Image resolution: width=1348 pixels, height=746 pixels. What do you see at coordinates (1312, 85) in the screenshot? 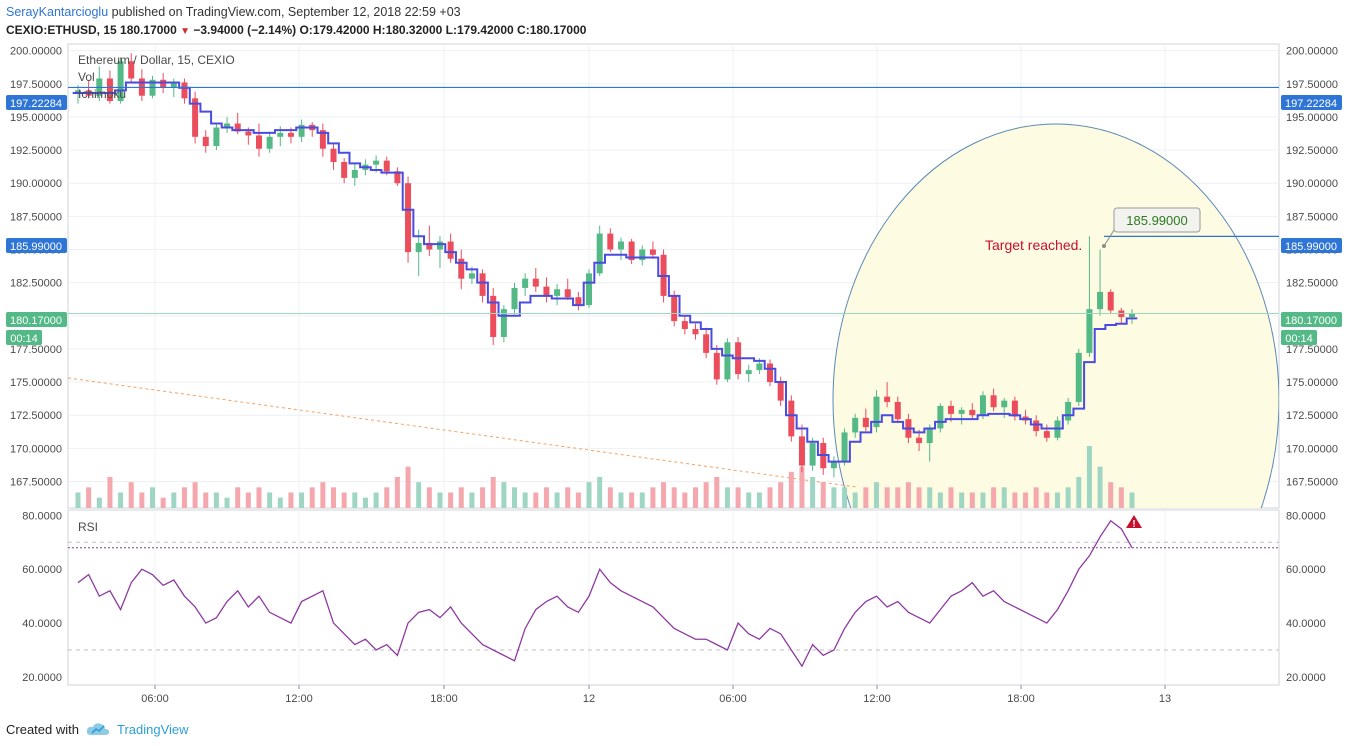
I see `price-tick-label: 197.50000` at bounding box center [1312, 85].